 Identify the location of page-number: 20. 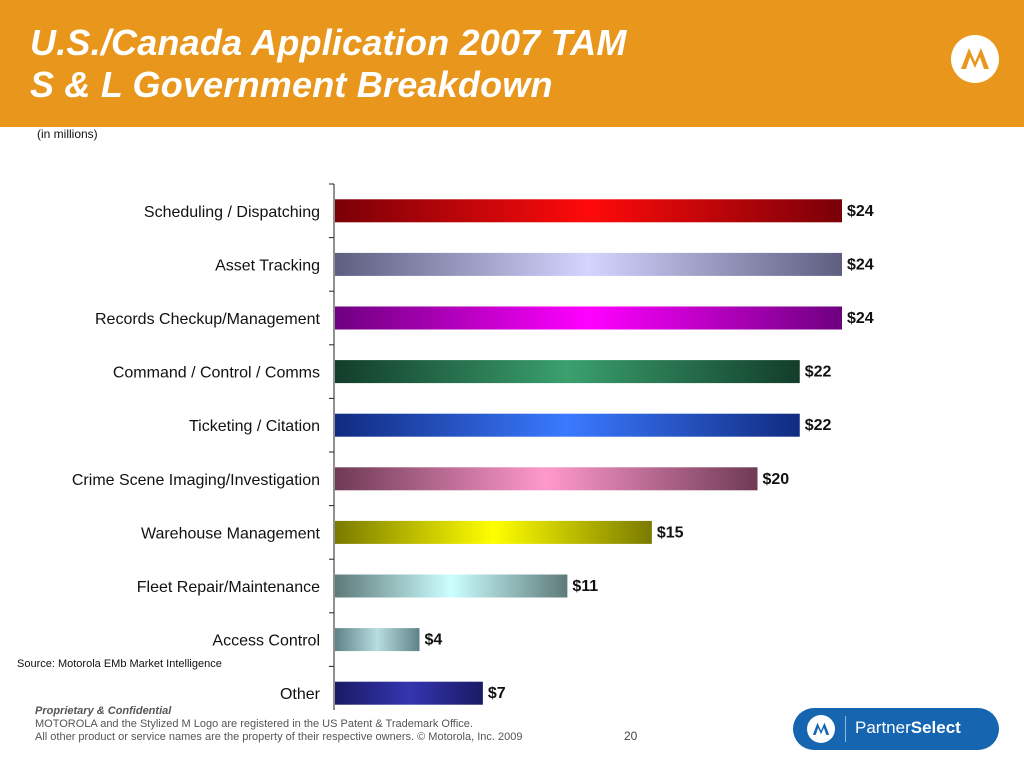
(631, 736).